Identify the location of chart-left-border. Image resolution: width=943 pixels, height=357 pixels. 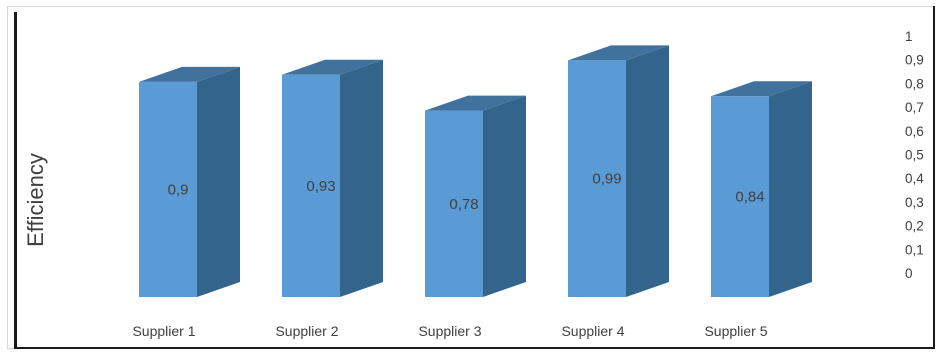
(15, 180).